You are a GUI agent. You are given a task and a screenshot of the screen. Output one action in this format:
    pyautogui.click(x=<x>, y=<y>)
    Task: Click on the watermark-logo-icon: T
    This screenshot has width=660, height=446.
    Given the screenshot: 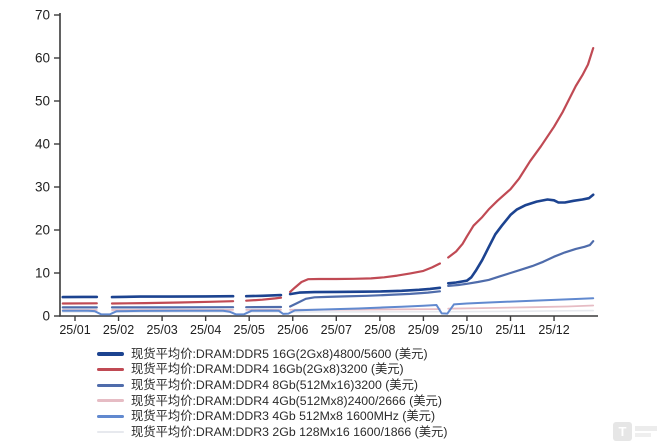 What is the action you would take?
    pyautogui.click(x=622, y=431)
    